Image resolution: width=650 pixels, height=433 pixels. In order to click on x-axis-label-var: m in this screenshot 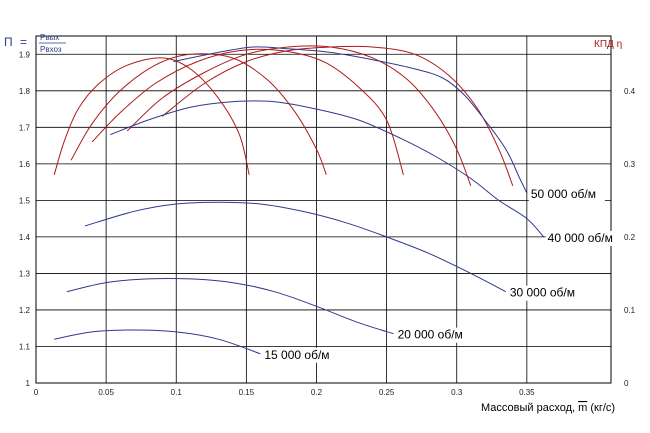, I will do `click(582, 408)`.